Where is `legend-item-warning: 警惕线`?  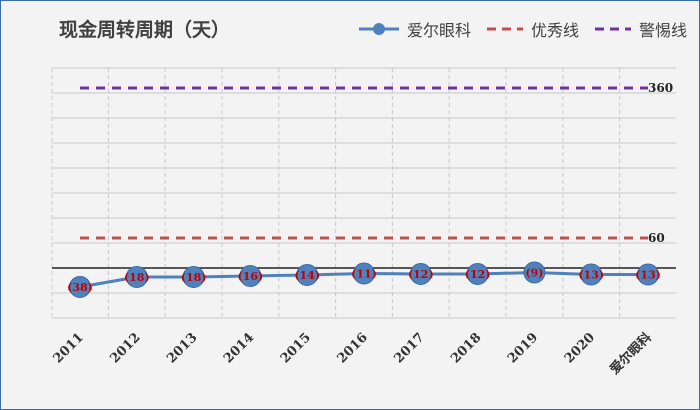
legend-item-warning: 警惕线 is located at coordinates (640, 29).